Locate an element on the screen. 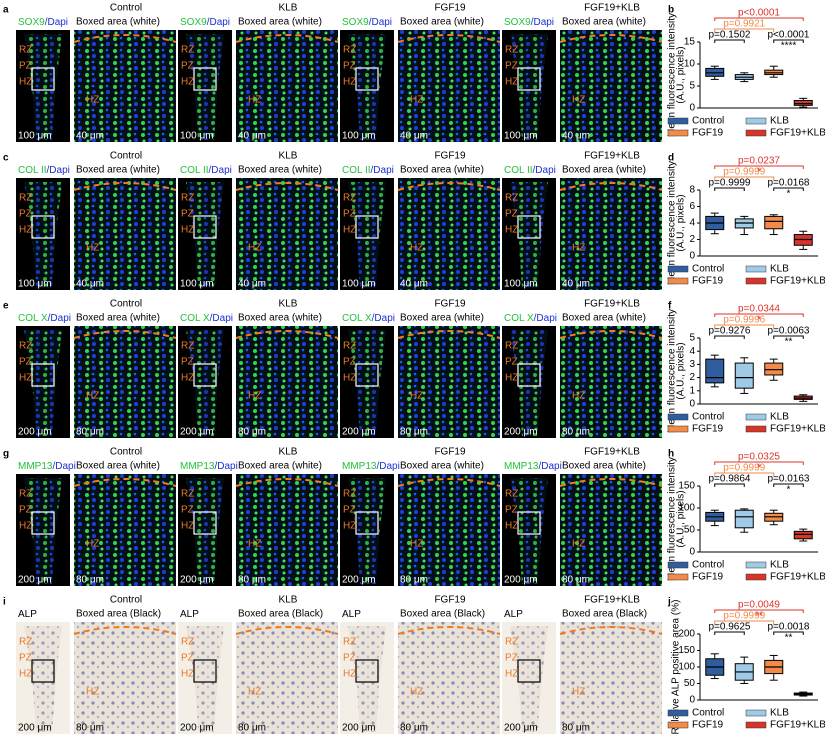 The image size is (825, 739). panel-letter: f is located at coordinates (670, 306).